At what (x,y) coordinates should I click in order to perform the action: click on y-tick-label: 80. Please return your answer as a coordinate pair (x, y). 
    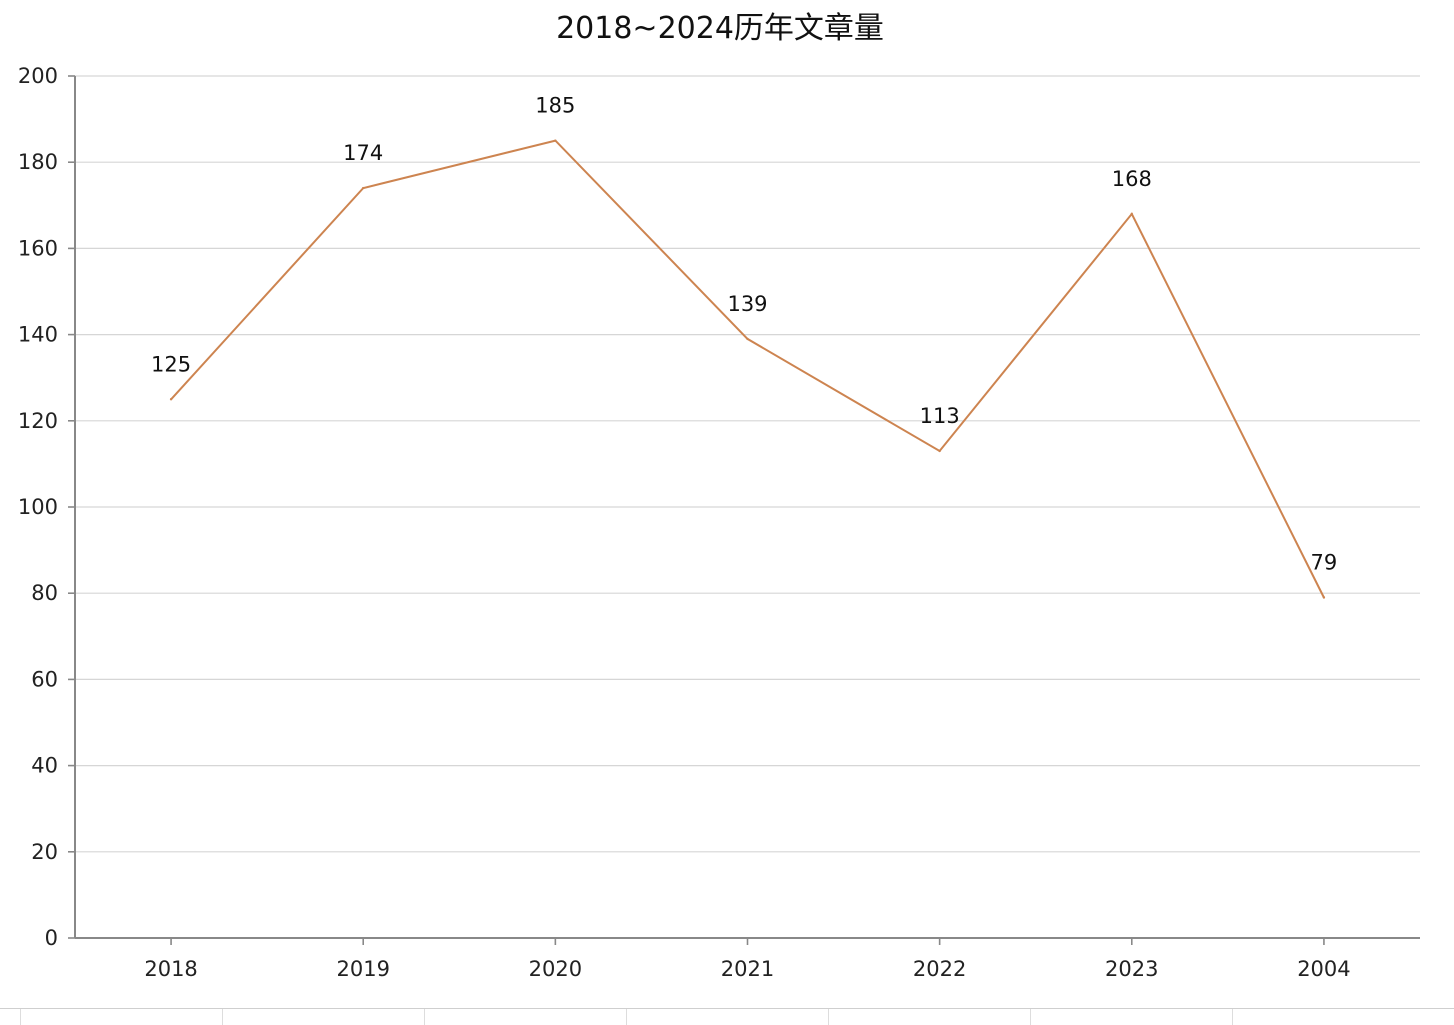
    Looking at the image, I should click on (44, 593).